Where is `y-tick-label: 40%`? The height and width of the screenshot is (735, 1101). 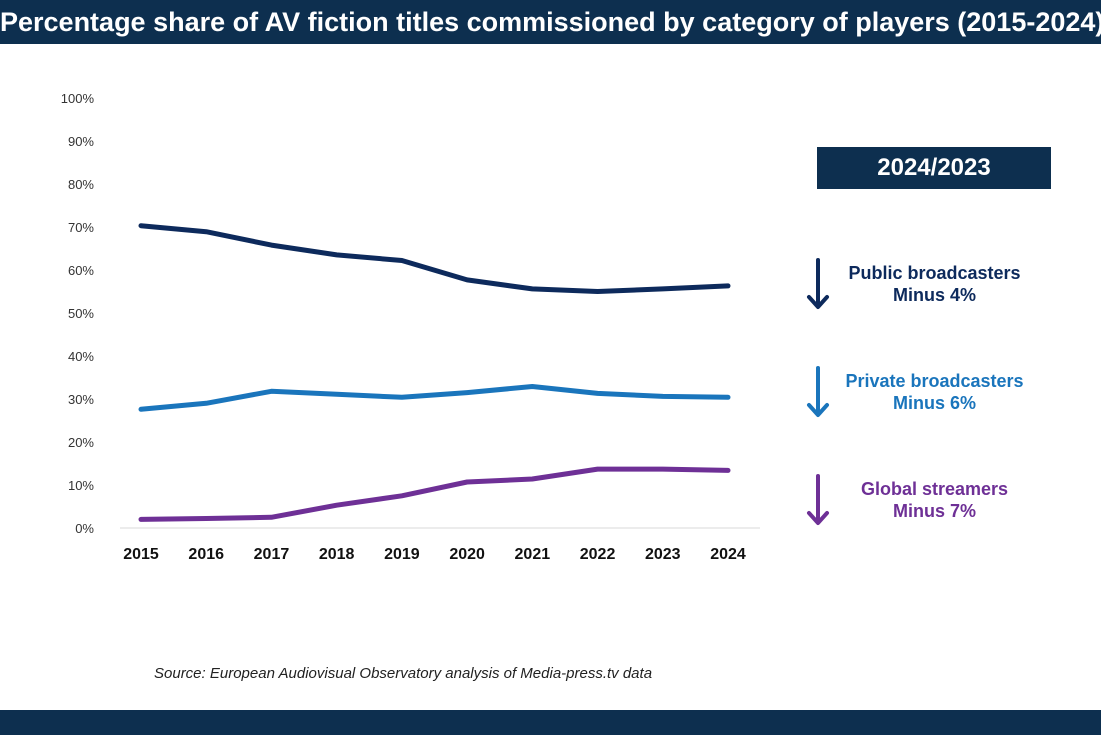 y-tick-label: 40% is located at coordinates (81, 356).